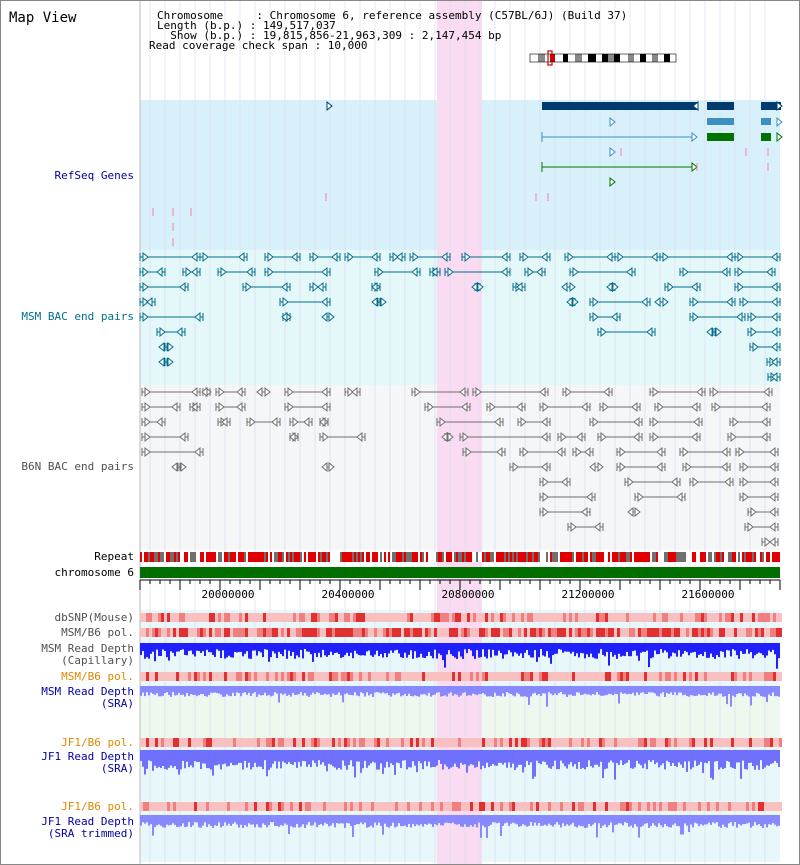 The height and width of the screenshot is (865, 800). Describe the element at coordinates (77, 316) in the screenshot. I see `msm-bac-end-pairs-label: MSM BAC end pairs` at that location.